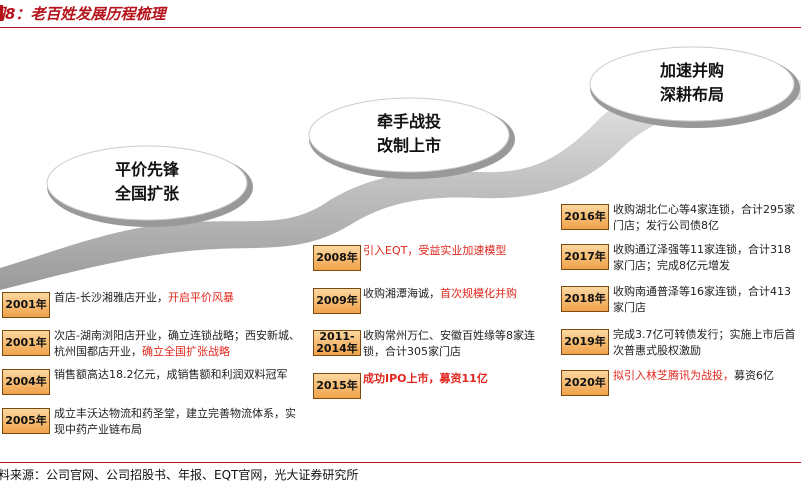  What do you see at coordinates (585, 257) in the screenshot?
I see `year-label: 2017年` at bounding box center [585, 257].